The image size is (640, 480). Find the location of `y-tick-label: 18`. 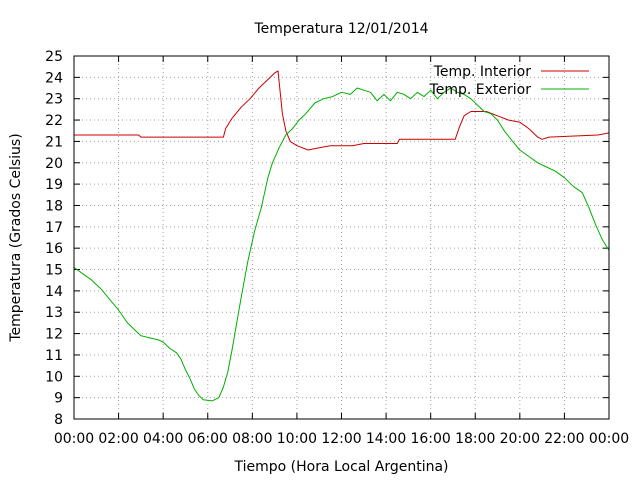

y-tick-label: 18 is located at coordinates (54, 206).